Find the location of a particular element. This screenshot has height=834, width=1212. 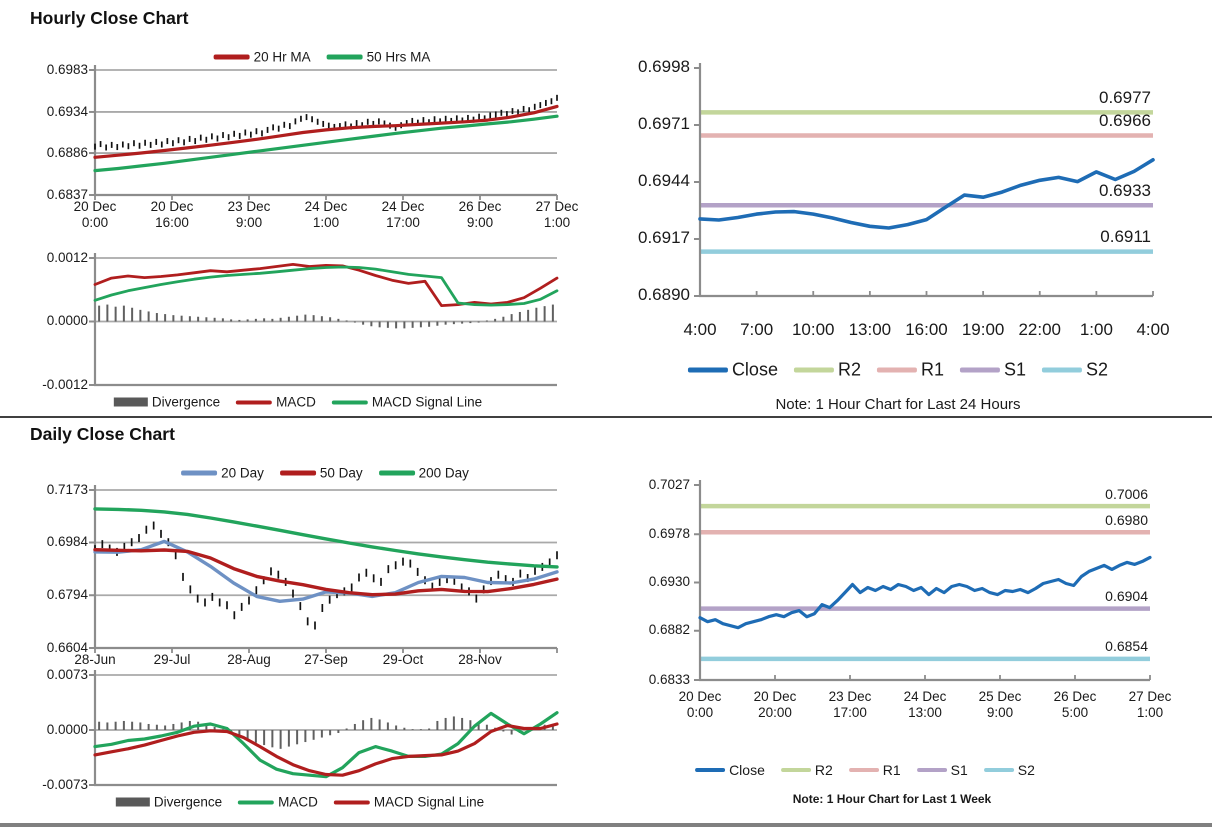

legend-hourly-support-resistance: Close R2 R1 S1 S2 is located at coordinates (897, 370).